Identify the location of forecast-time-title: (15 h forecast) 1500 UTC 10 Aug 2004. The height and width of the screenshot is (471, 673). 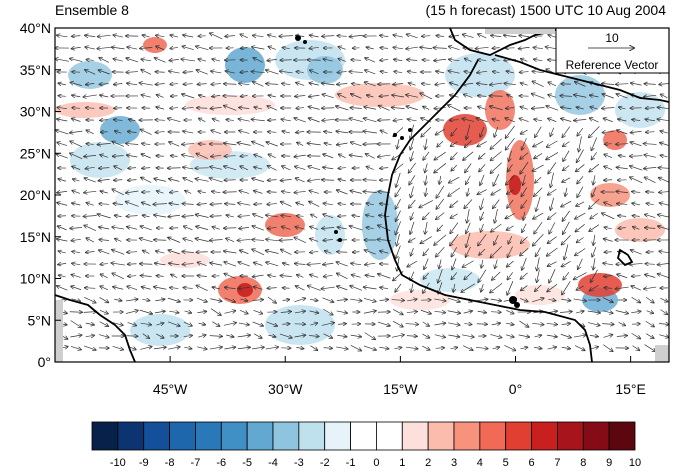
(545, 10).